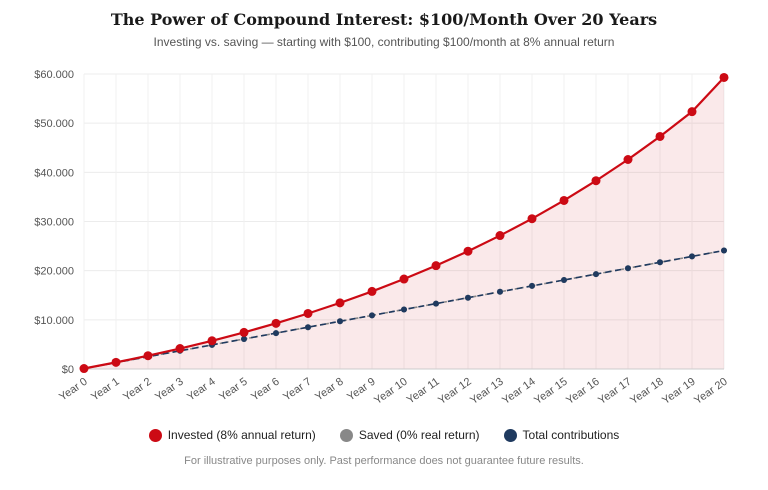  I want to click on x-tick-label: Year 1, so click(105, 390).